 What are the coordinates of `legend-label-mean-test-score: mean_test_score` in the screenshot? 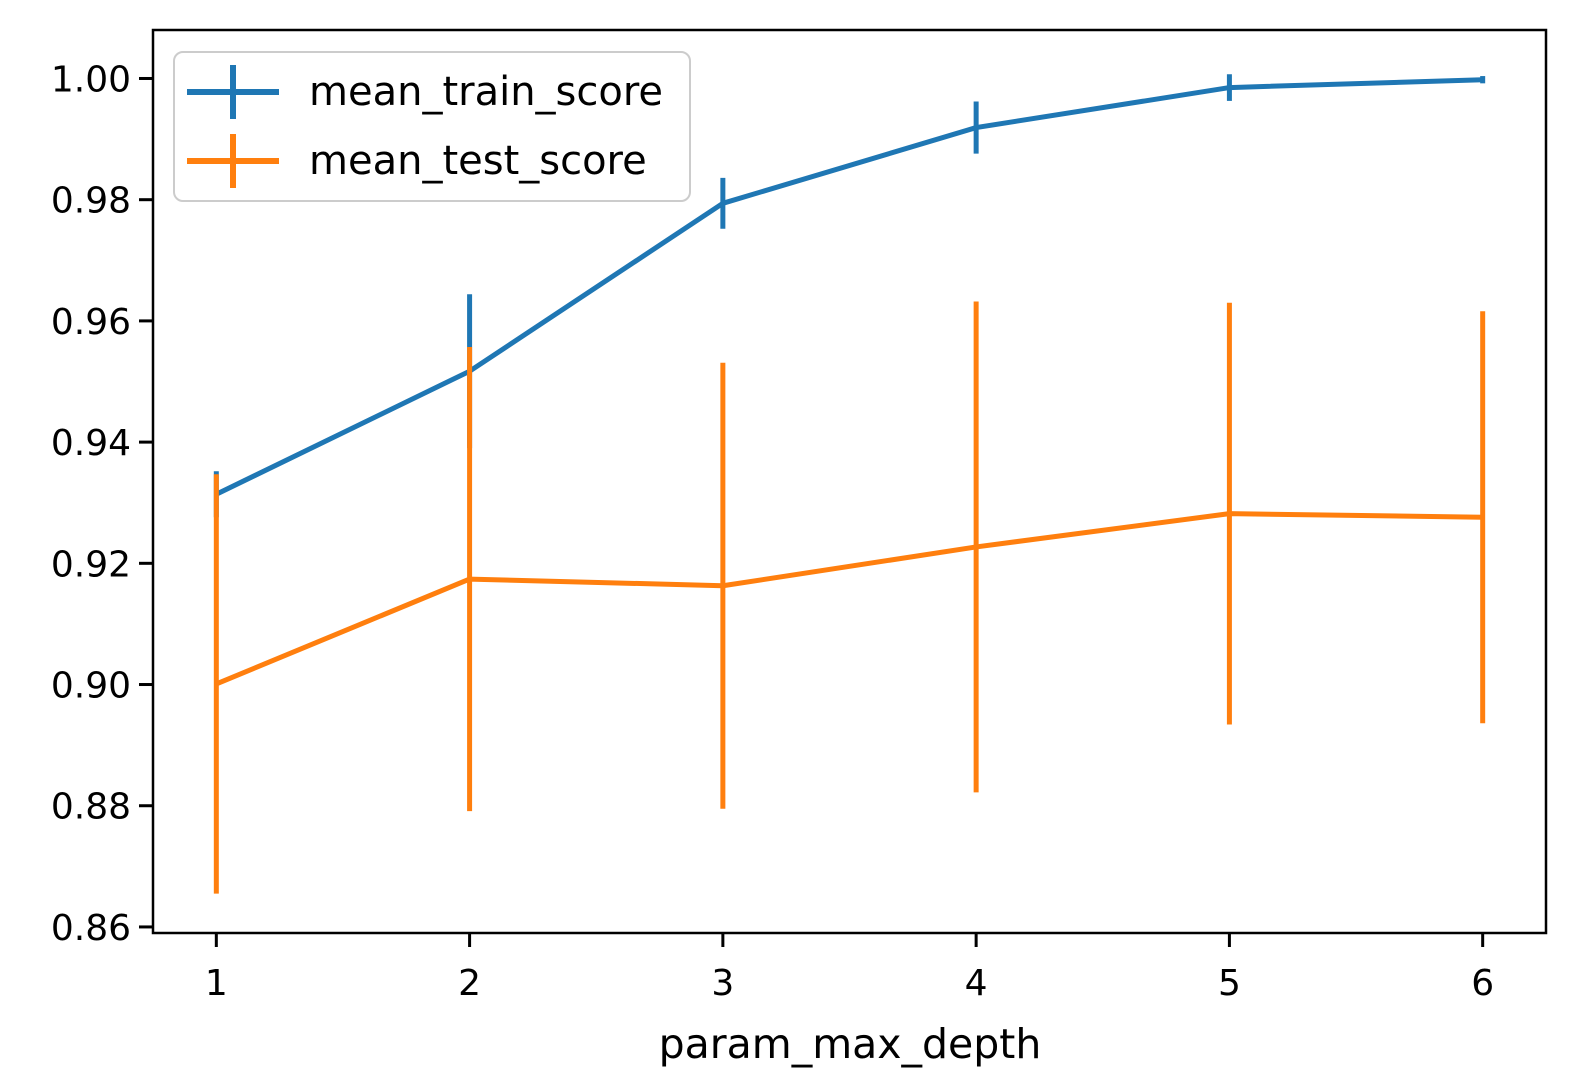 It's located at (478, 160).